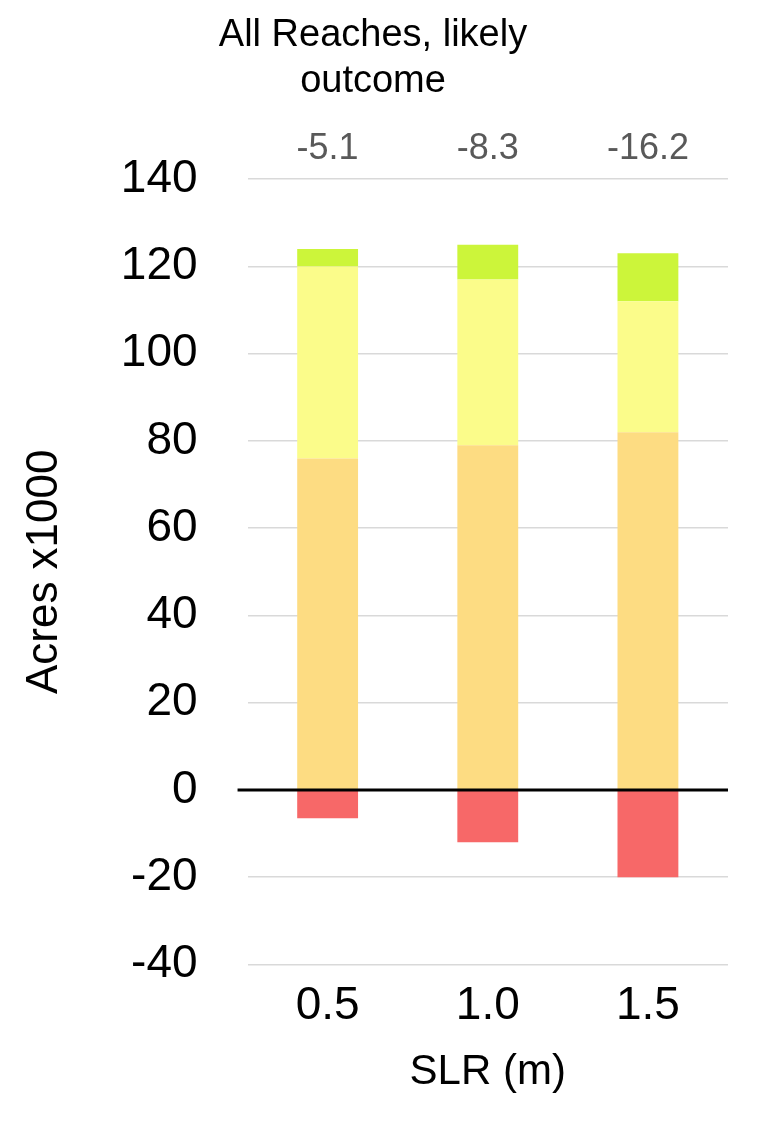  Describe the element at coordinates (373, 56) in the screenshot. I see `chart-title: All Reaches, likely outcome` at that location.